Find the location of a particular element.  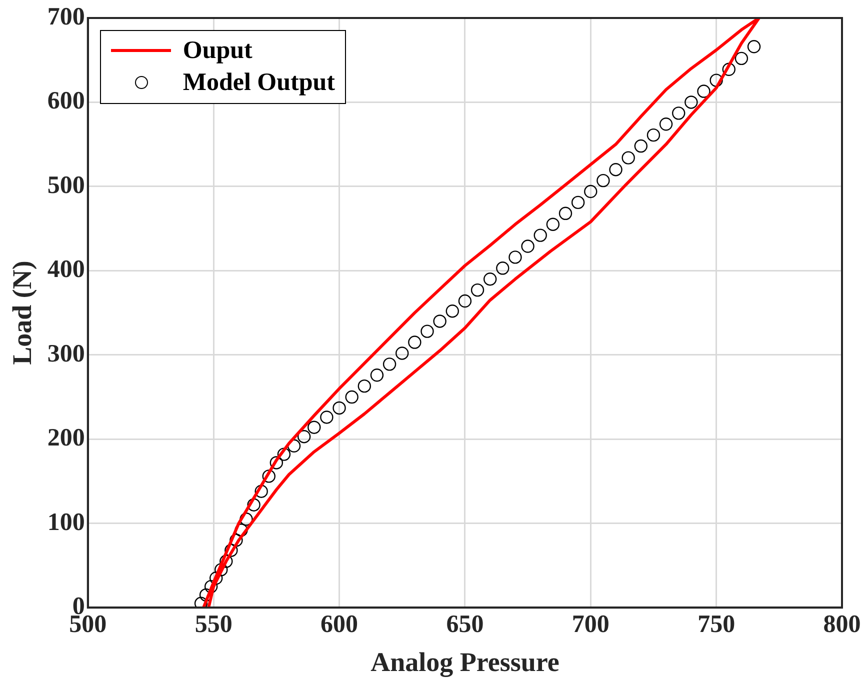

x-tick-label: 650 is located at coordinates (465, 624).